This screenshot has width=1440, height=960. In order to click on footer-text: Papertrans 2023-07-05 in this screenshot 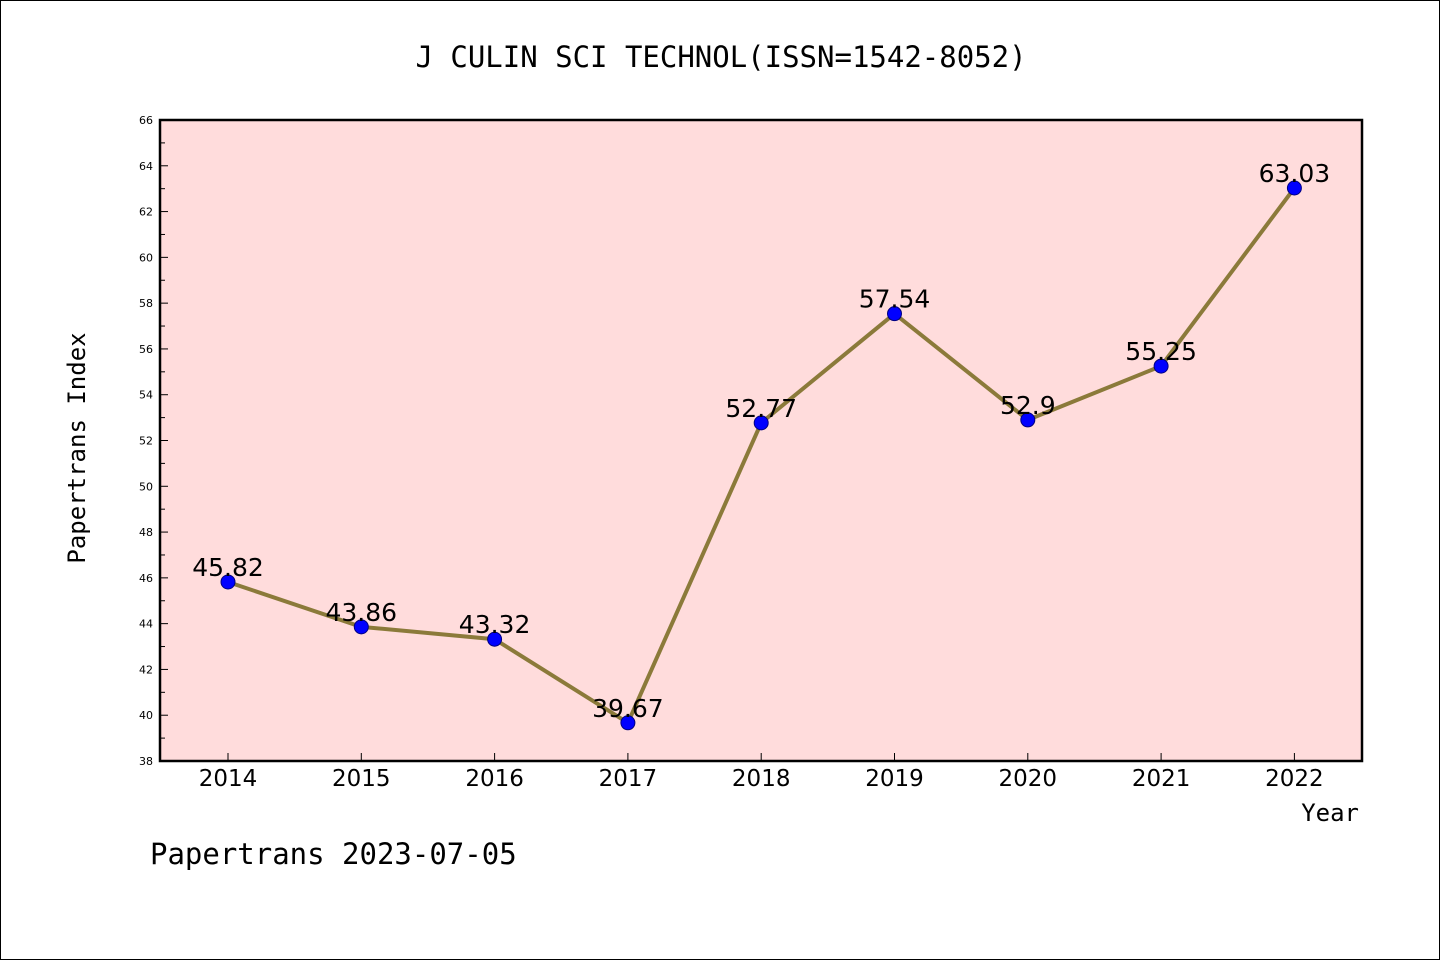, I will do `click(333, 854)`.